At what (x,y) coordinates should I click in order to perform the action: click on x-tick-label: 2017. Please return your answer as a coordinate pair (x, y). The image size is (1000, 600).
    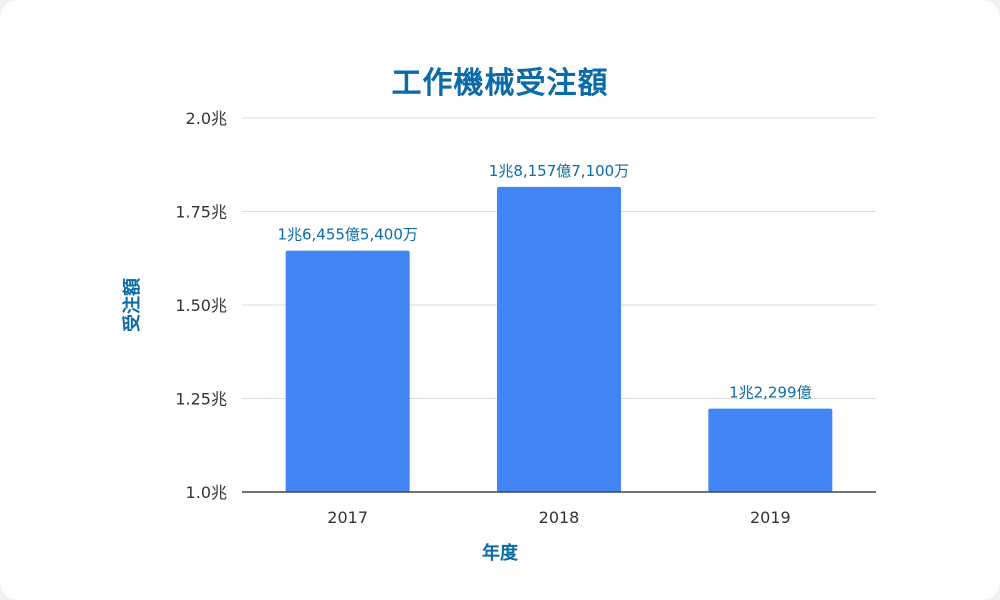
    Looking at the image, I should click on (347, 517).